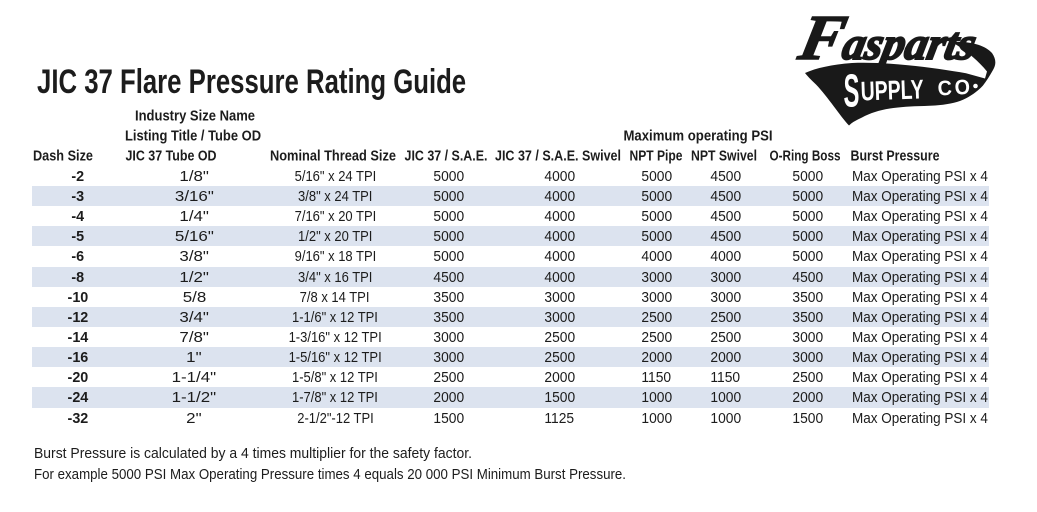 The image size is (1037, 512). Describe the element at coordinates (909, 44) in the screenshot. I see `svg-text: asparts` at that location.